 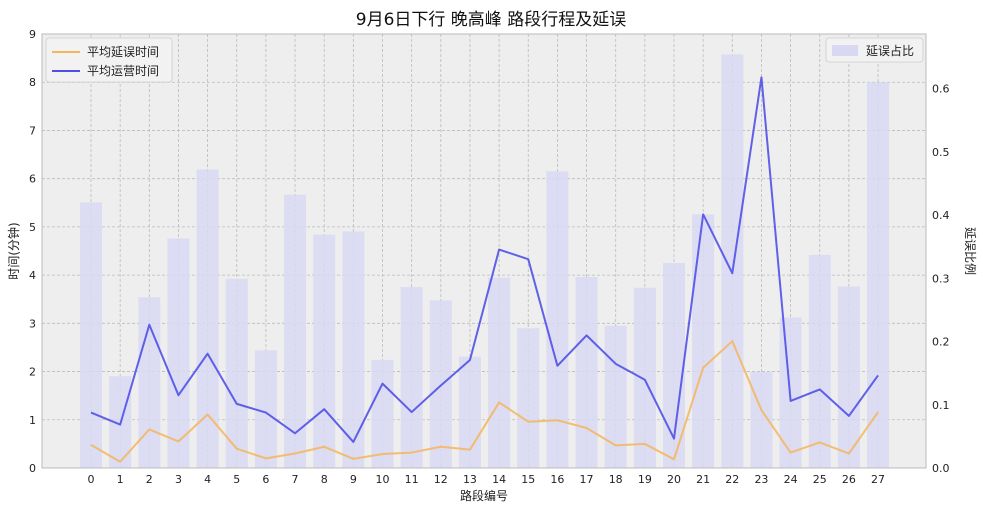 What do you see at coordinates (32, 420) in the screenshot?
I see `y-left-tick-label: 1` at bounding box center [32, 420].